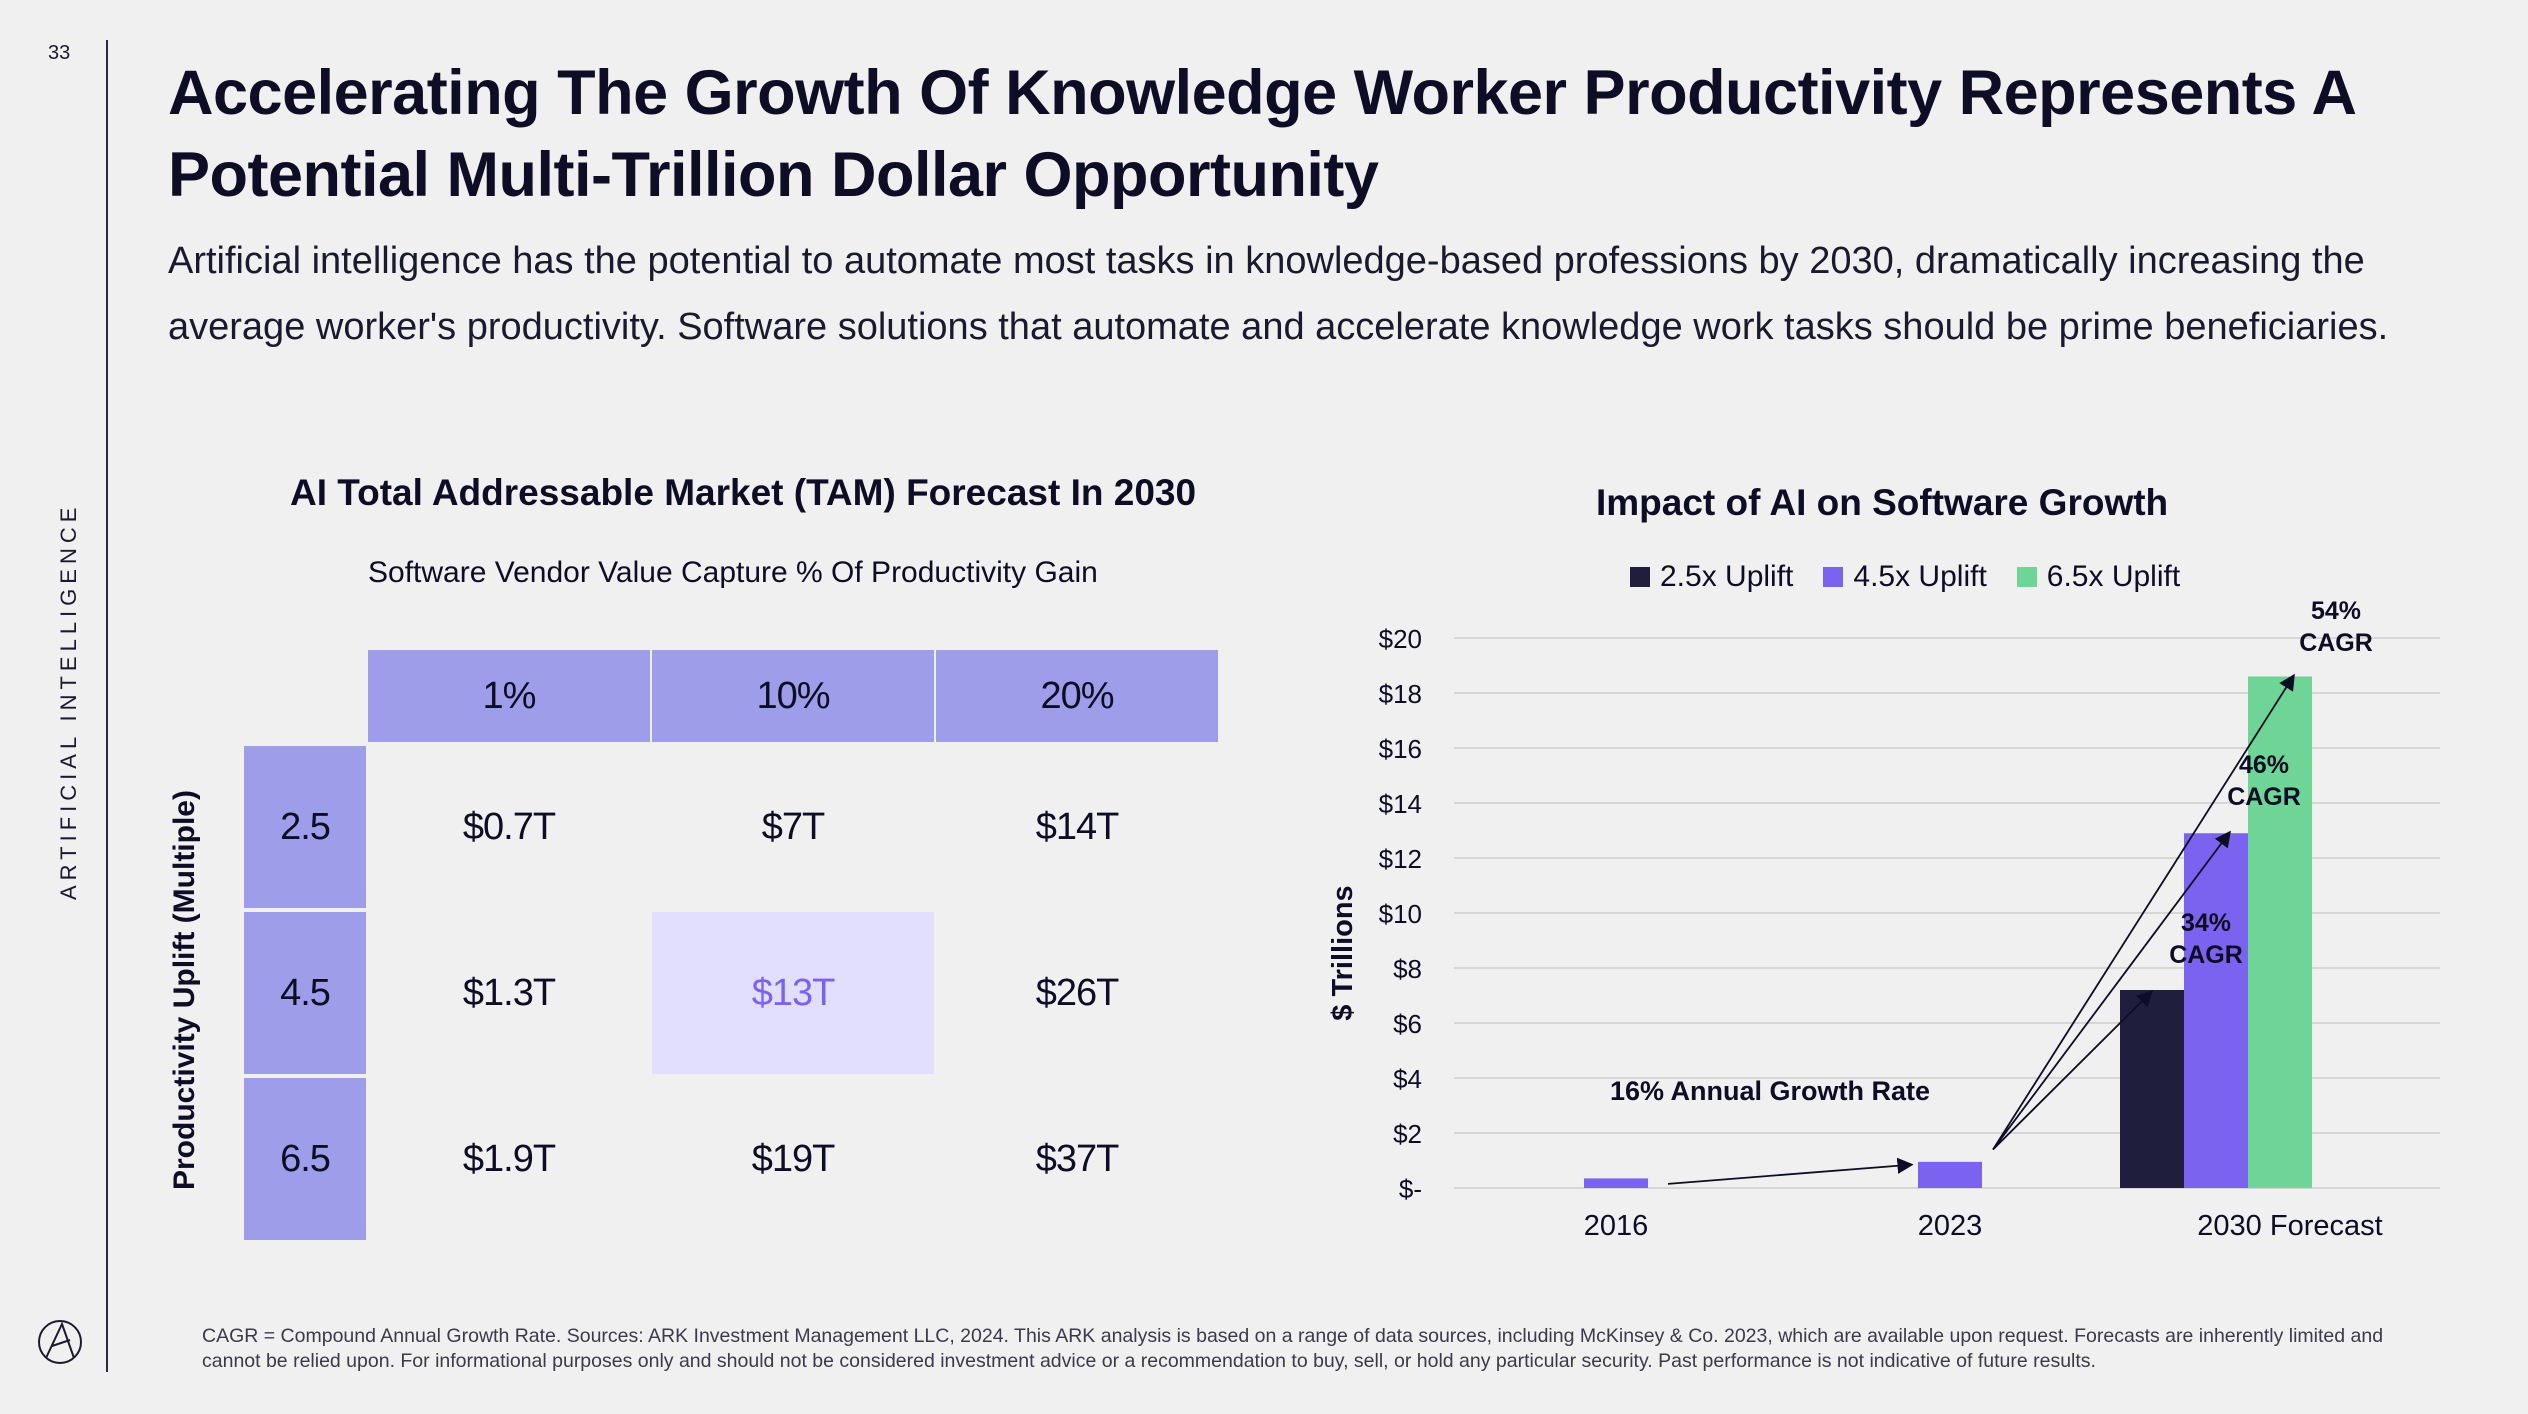 The image size is (2528, 1414). What do you see at coordinates (1410, 1189) in the screenshot?
I see `y-tick-label: $-` at bounding box center [1410, 1189].